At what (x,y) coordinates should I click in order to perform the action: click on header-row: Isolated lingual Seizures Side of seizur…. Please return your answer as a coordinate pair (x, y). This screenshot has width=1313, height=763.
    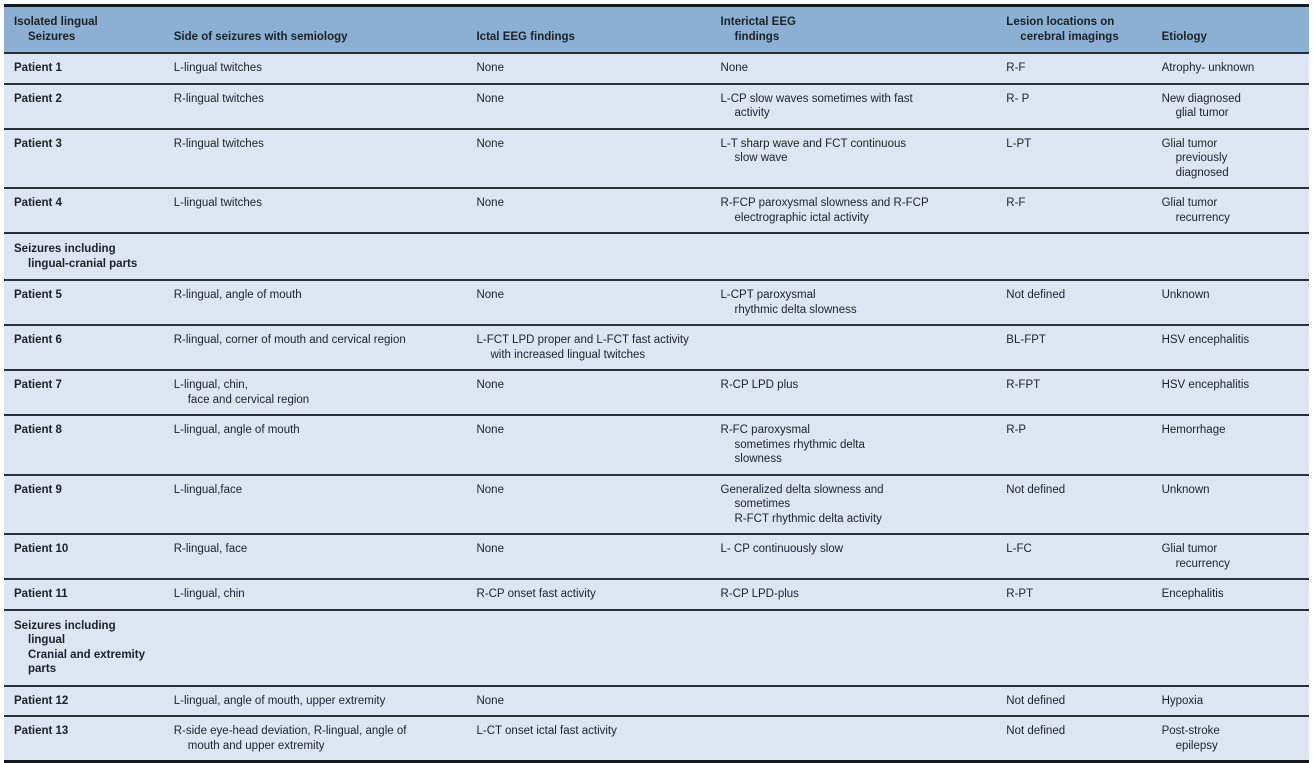
    Looking at the image, I should click on (656, 29).